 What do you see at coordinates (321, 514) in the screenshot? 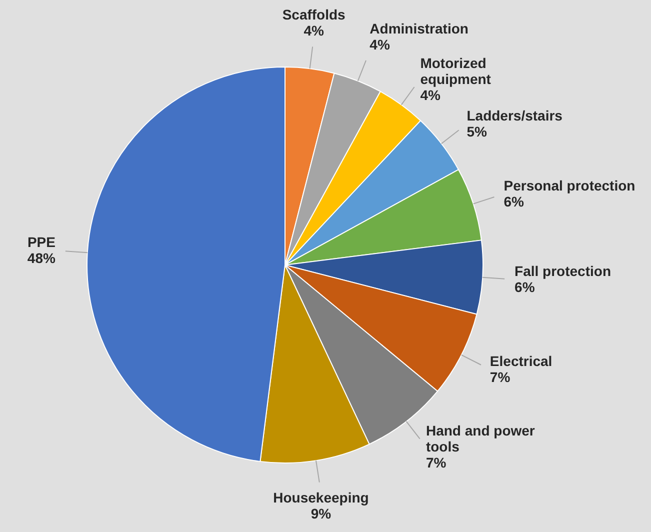
I see `data-label: 9%` at bounding box center [321, 514].